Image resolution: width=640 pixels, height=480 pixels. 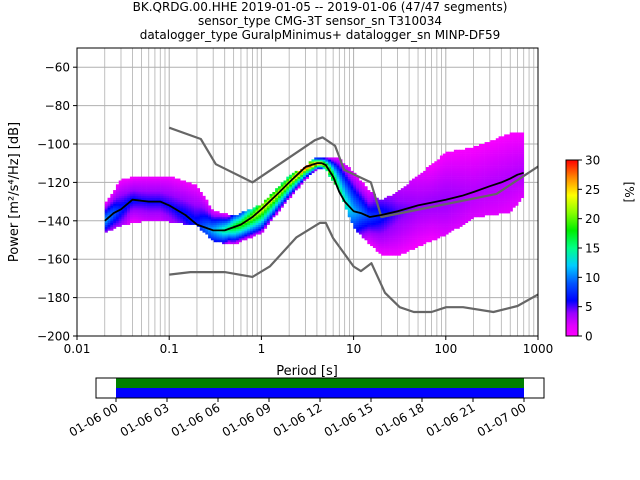 I want to click on colorbar-tick-label: 30, so click(x=592, y=161).